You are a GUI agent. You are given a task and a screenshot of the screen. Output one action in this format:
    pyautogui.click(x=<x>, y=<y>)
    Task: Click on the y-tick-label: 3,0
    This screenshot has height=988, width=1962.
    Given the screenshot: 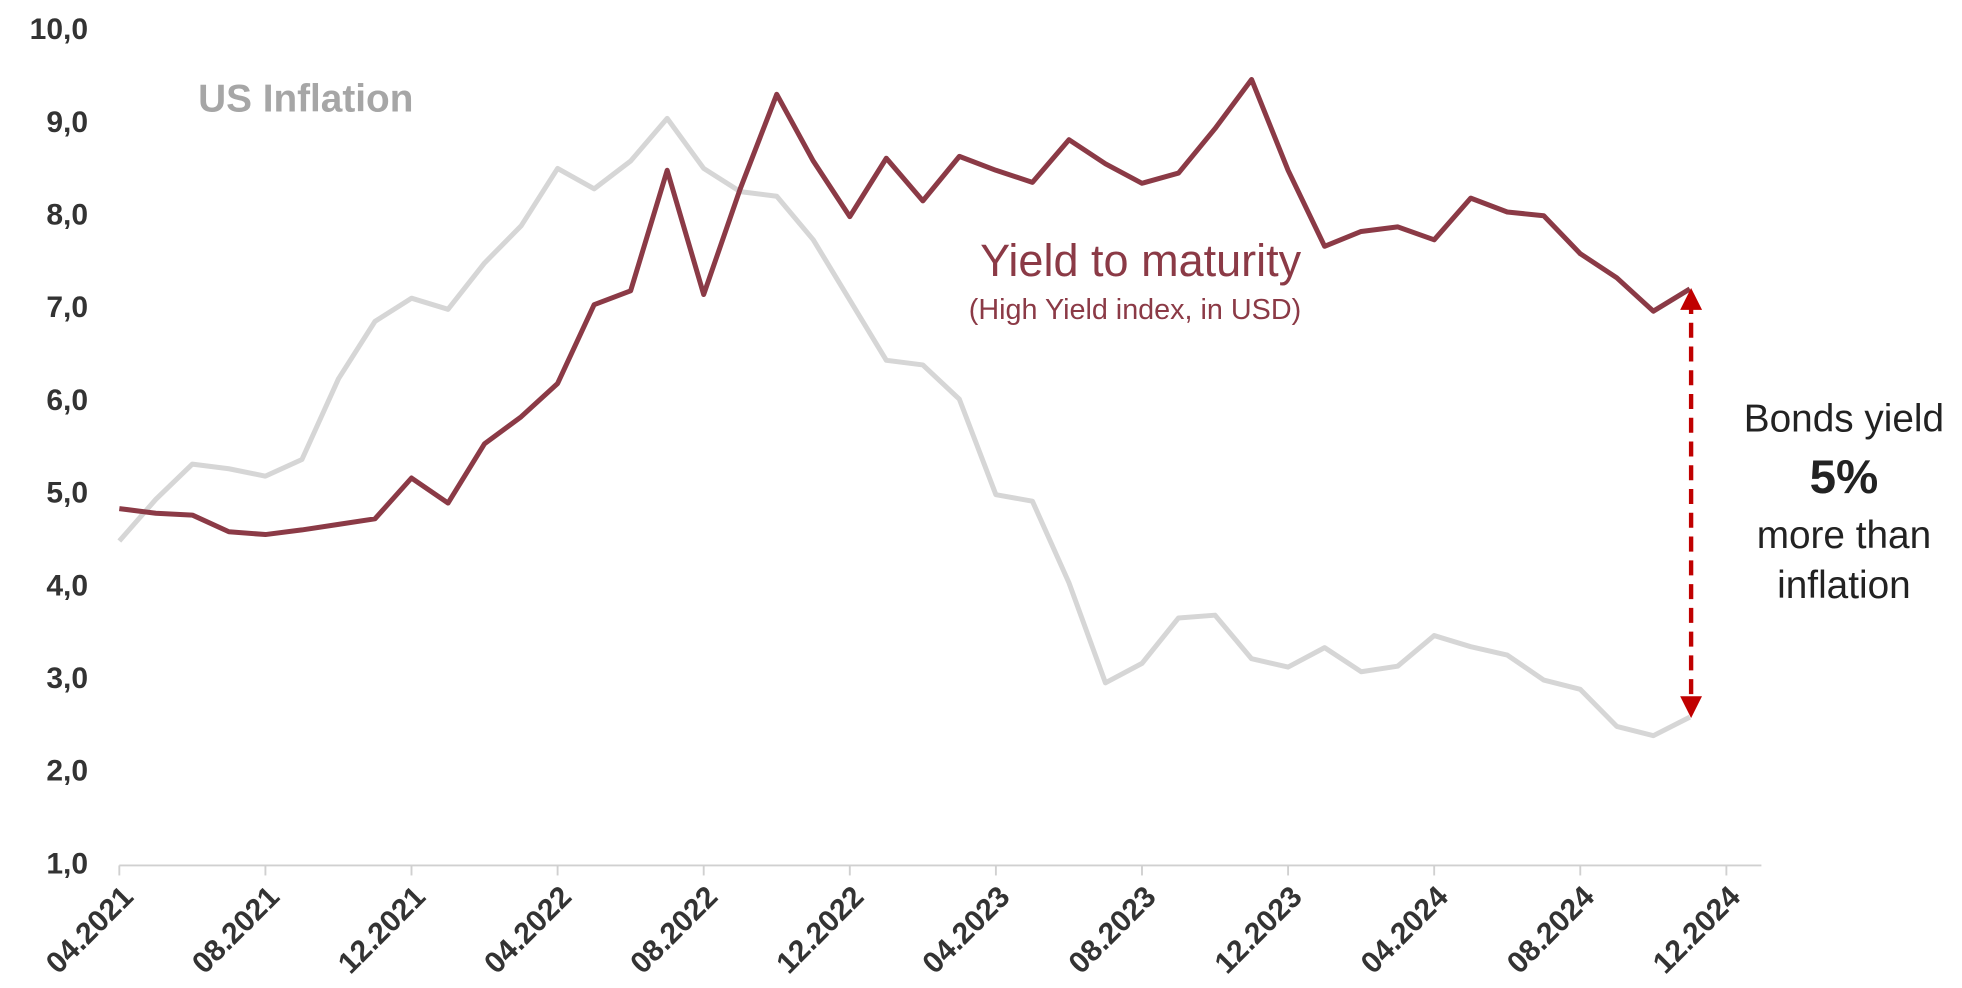 What is the action you would take?
    pyautogui.click(x=67, y=678)
    